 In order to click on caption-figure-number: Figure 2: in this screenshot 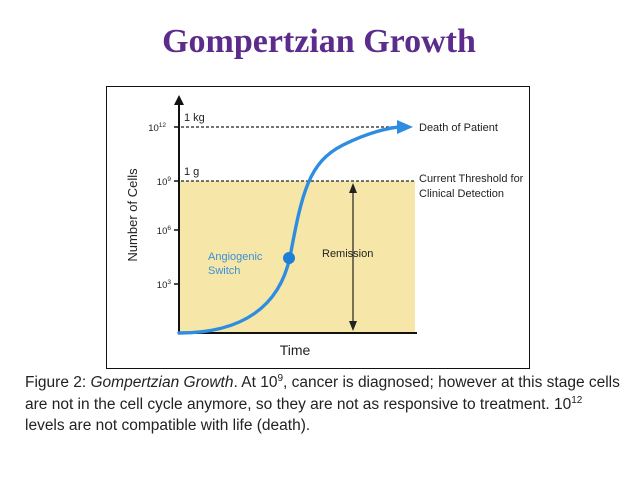, I will do `click(58, 382)`.